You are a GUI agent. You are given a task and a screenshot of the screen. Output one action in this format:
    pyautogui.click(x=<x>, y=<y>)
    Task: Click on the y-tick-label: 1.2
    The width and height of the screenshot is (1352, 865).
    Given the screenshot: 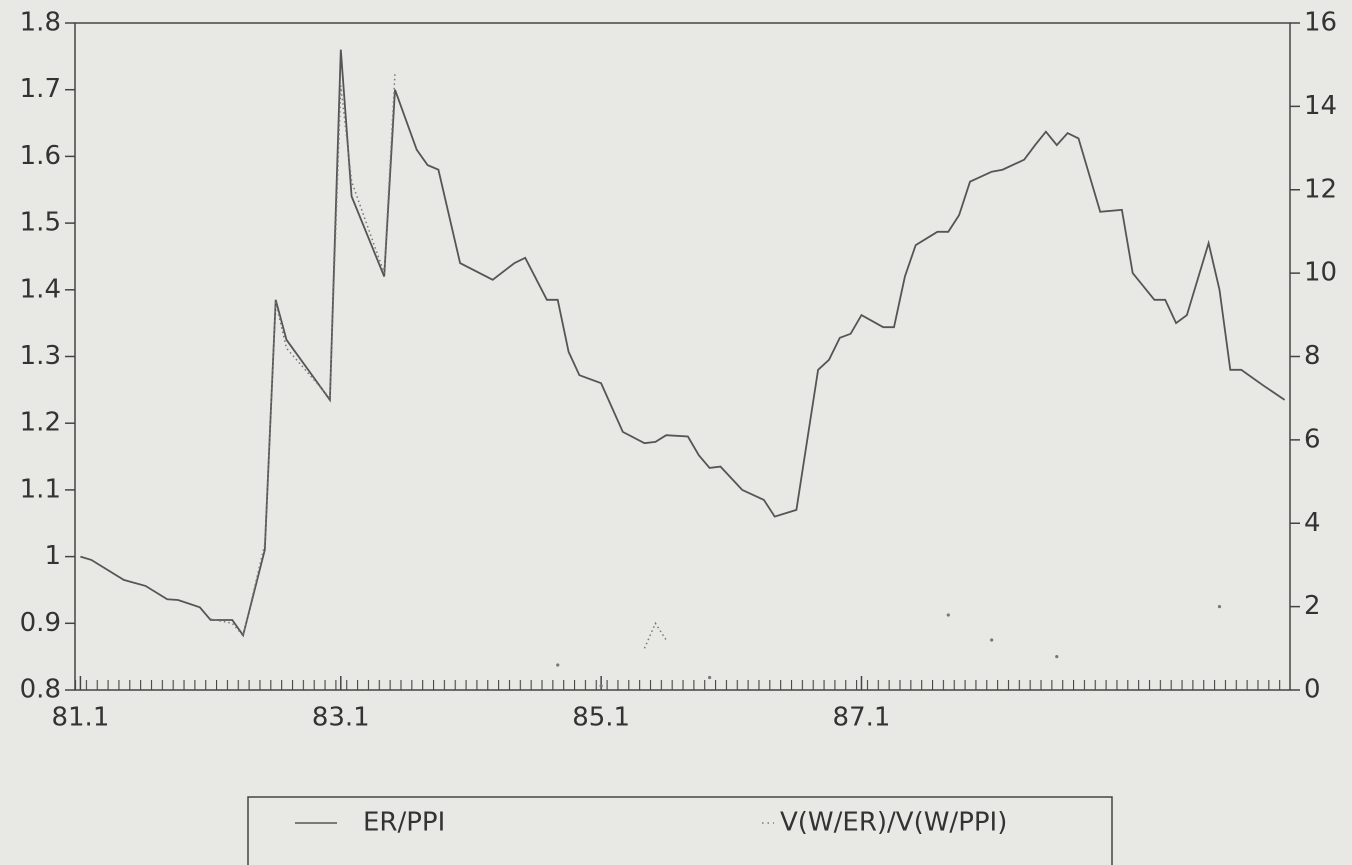 What is the action you would take?
    pyautogui.click(x=40, y=423)
    